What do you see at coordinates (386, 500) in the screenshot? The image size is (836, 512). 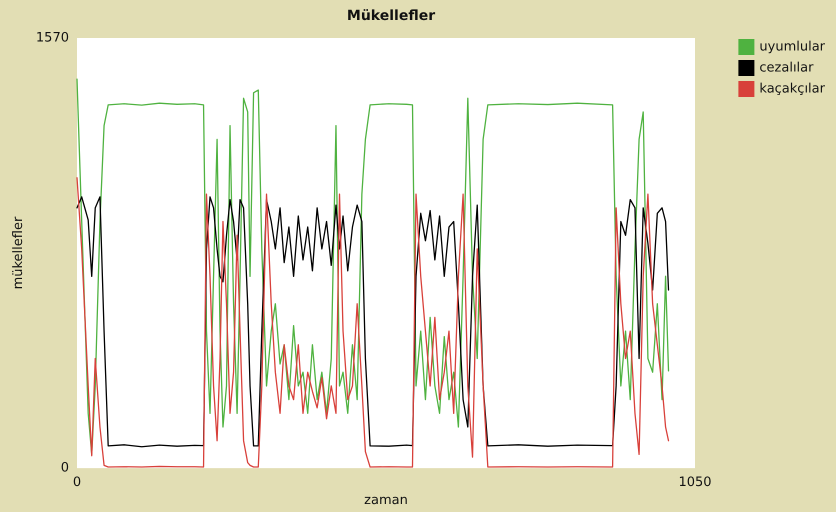 I see `x-axis-title: zaman` at bounding box center [386, 500].